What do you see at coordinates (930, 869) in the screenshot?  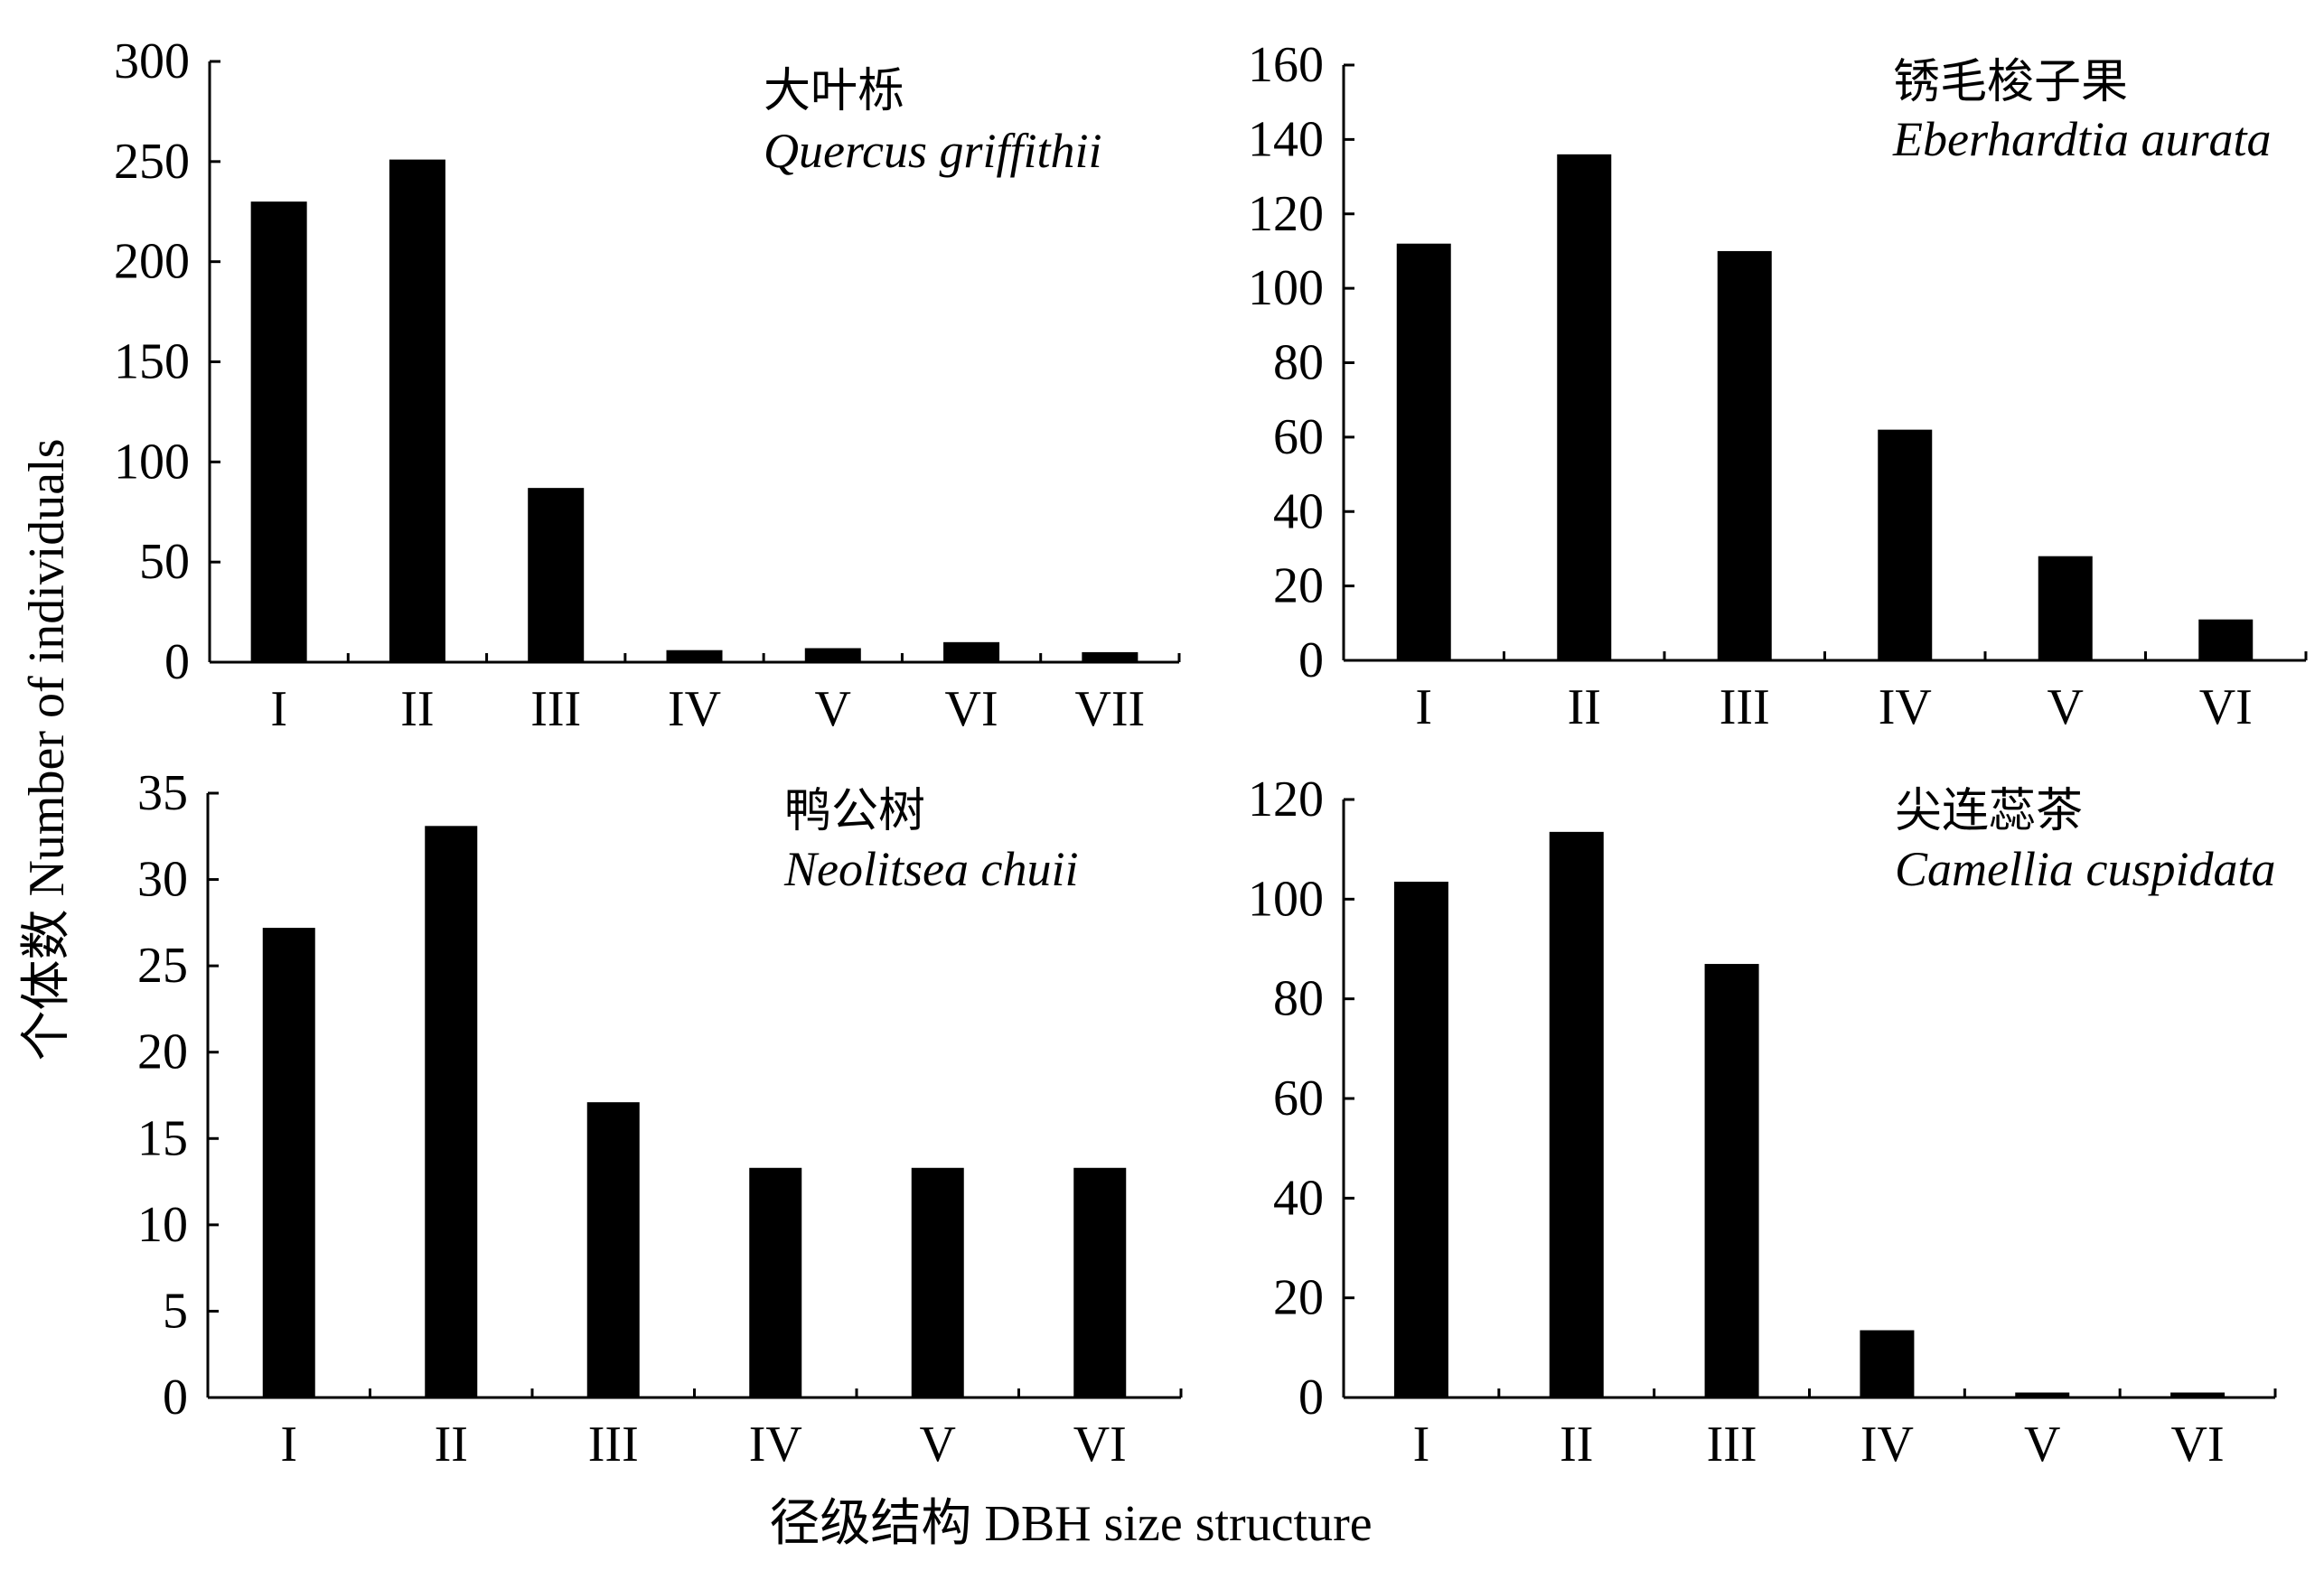 I see `species-title-latin: Neolitsea chuii` at bounding box center [930, 869].